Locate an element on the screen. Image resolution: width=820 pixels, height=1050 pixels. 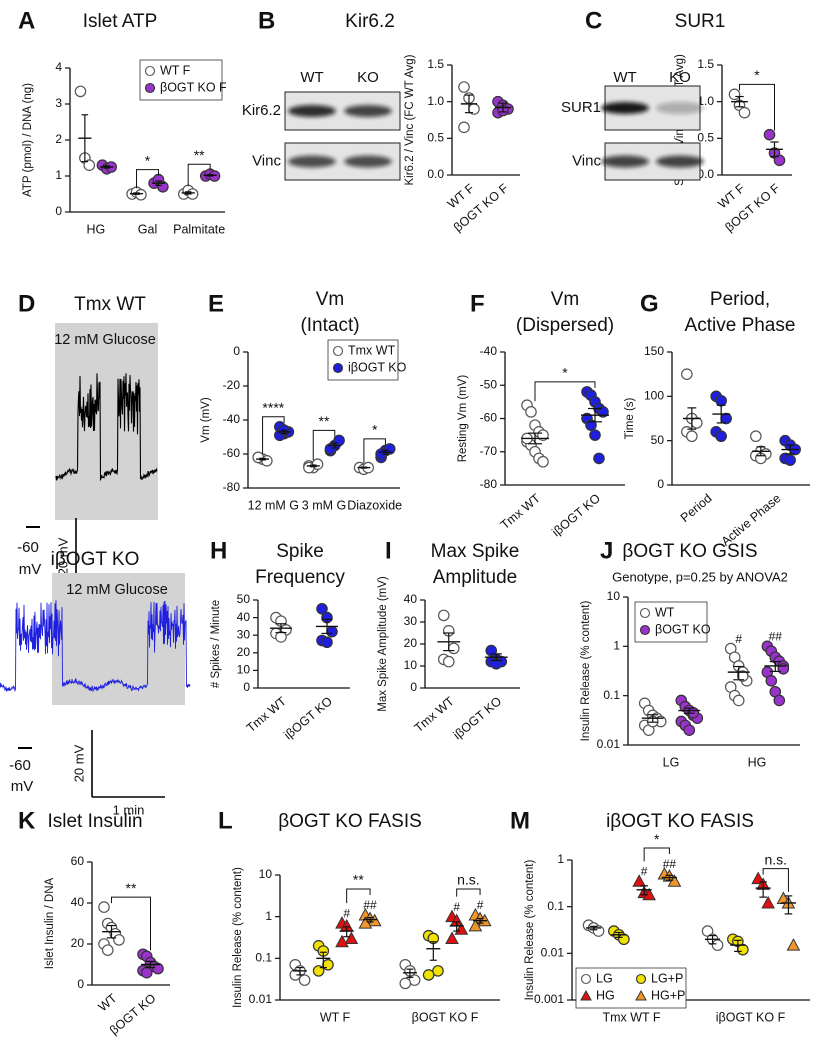
panel-letter: L is located at coordinates (225, 820).